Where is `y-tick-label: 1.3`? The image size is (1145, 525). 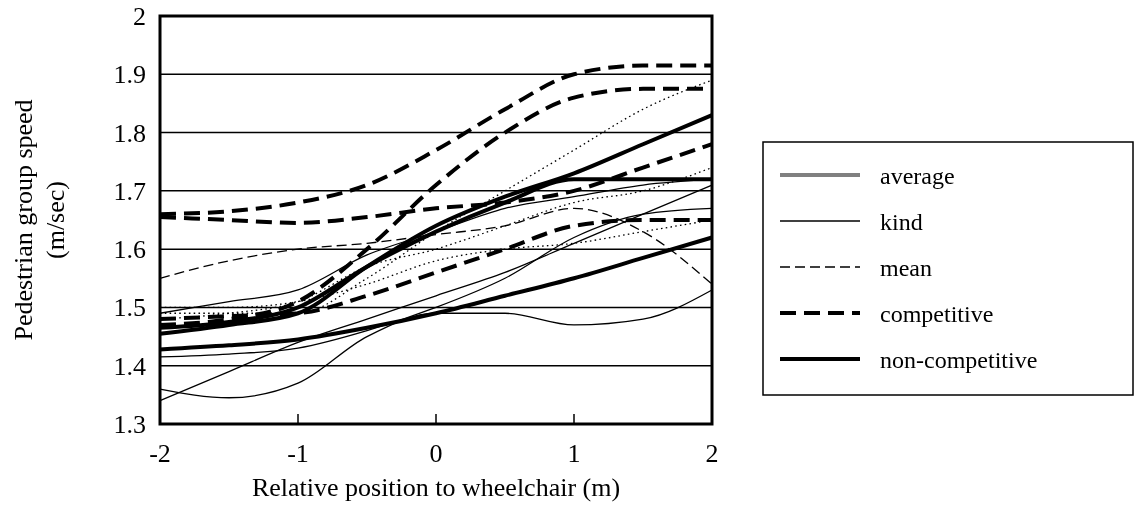 y-tick-label: 1.3 is located at coordinates (129, 424).